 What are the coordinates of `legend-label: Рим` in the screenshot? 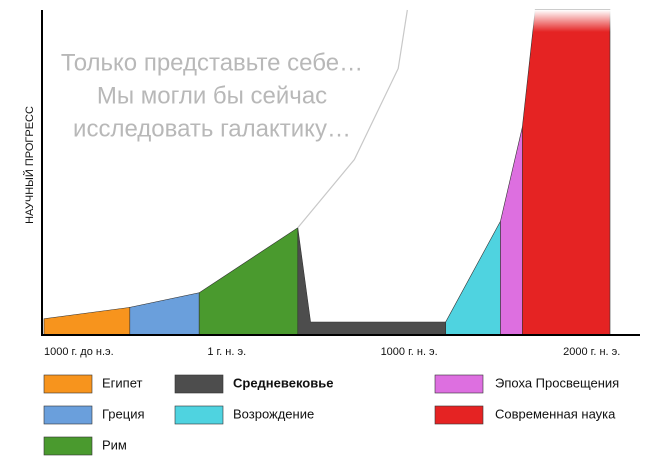 It's located at (114, 444).